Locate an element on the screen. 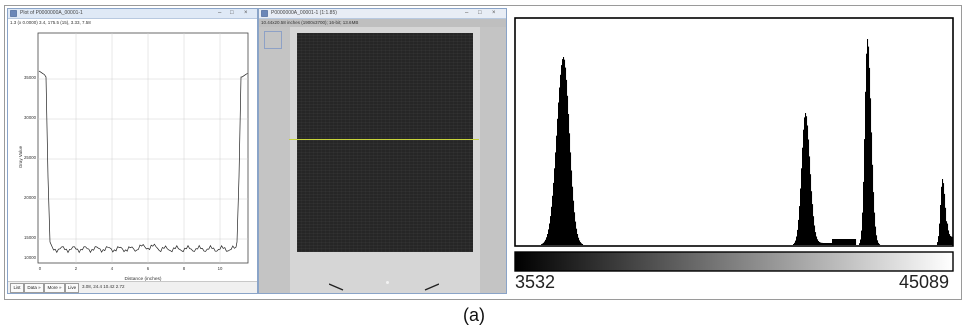 This screenshot has height=331, width=966. y-tick-label: 15000 is located at coordinates (30, 237).